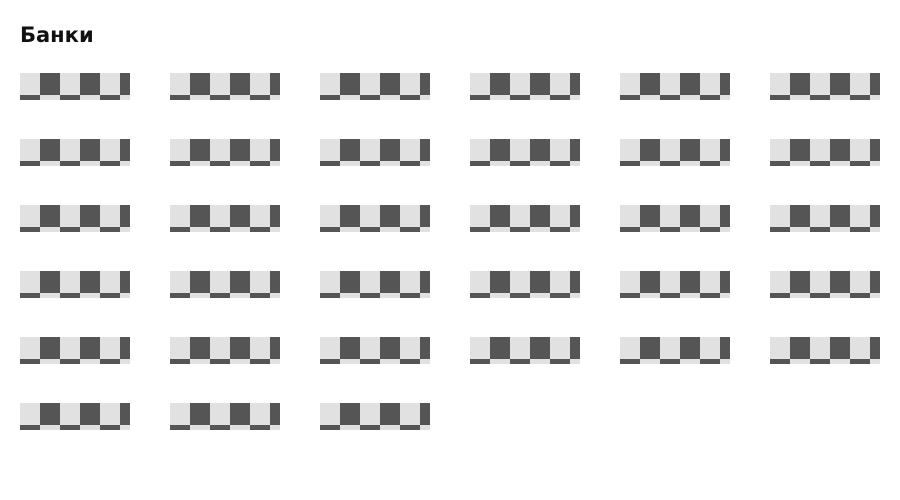 The image size is (900, 500). What do you see at coordinates (57, 35) in the screenshot?
I see `section-title: Банки` at bounding box center [57, 35].